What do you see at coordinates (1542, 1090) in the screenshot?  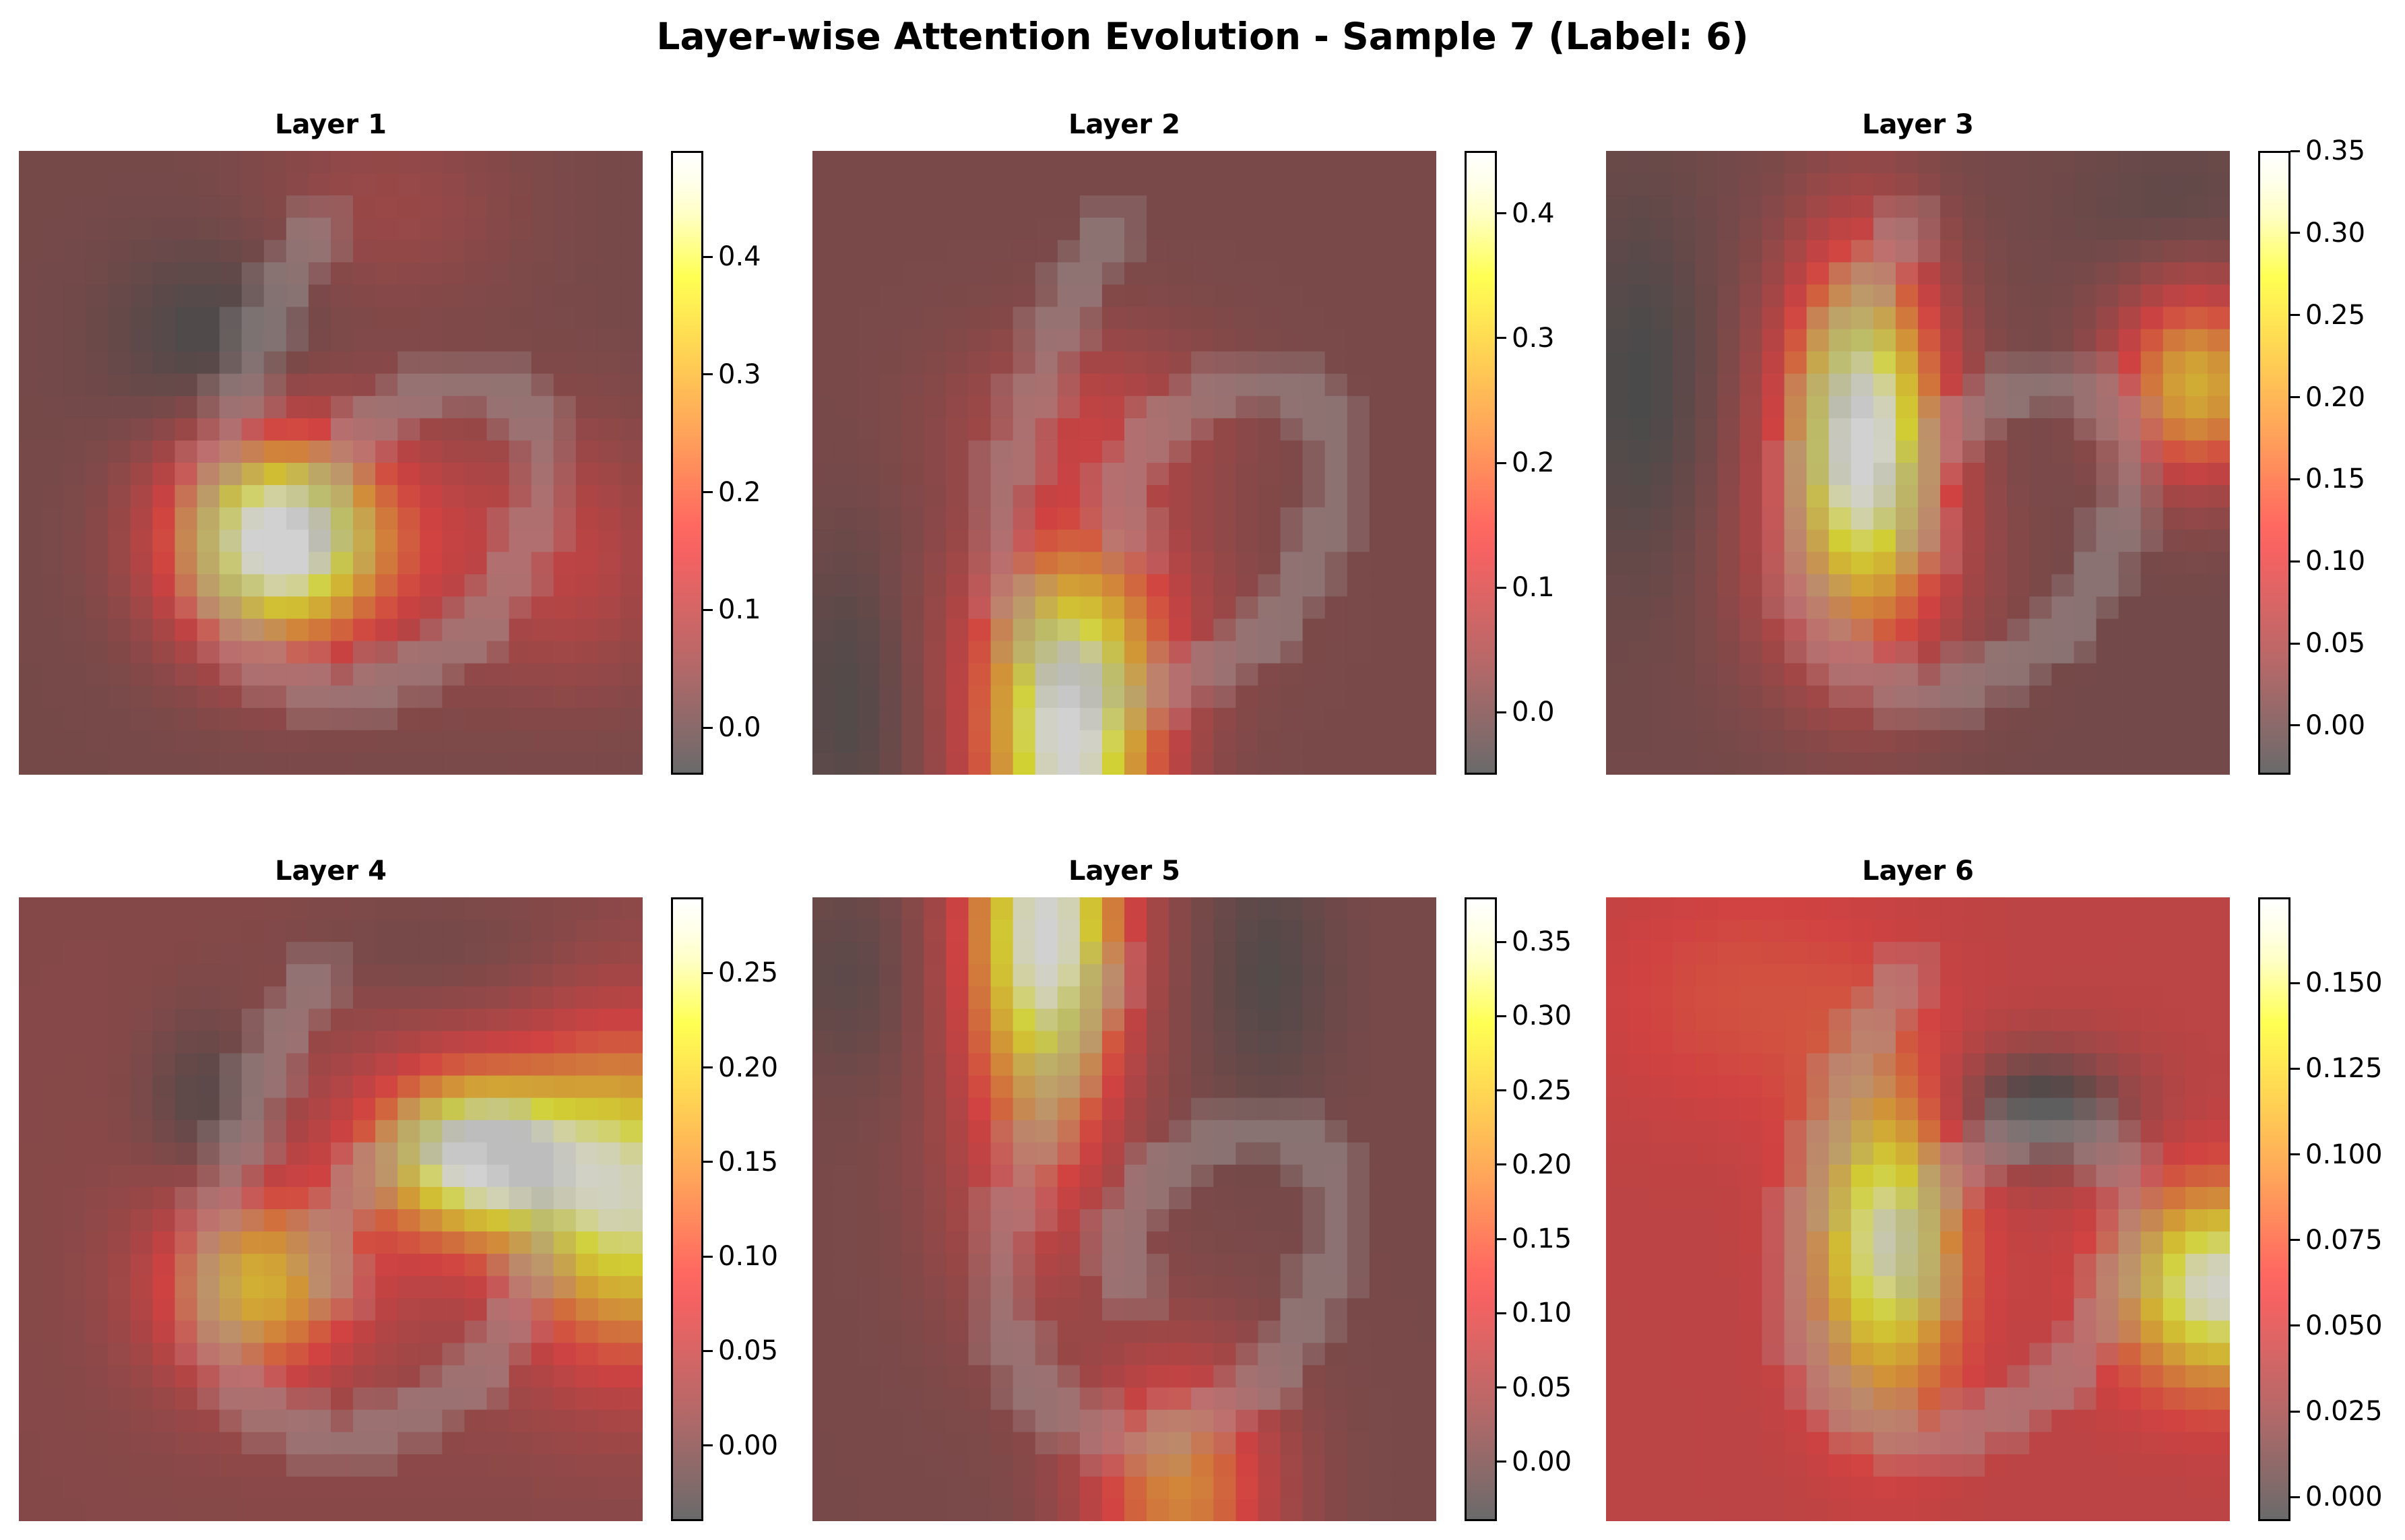 I see `colorbar-tick-label: 0.25` at bounding box center [1542, 1090].